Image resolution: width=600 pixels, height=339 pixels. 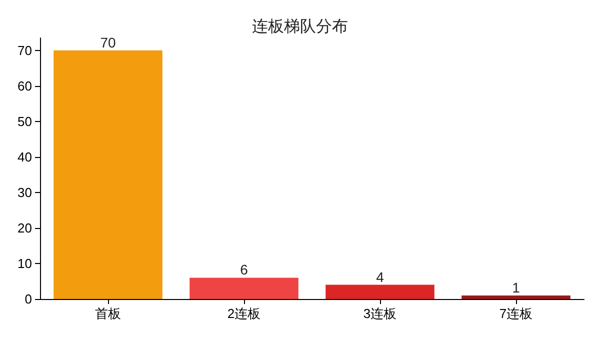 I want to click on y-tick-label: 40, so click(x=25, y=156).